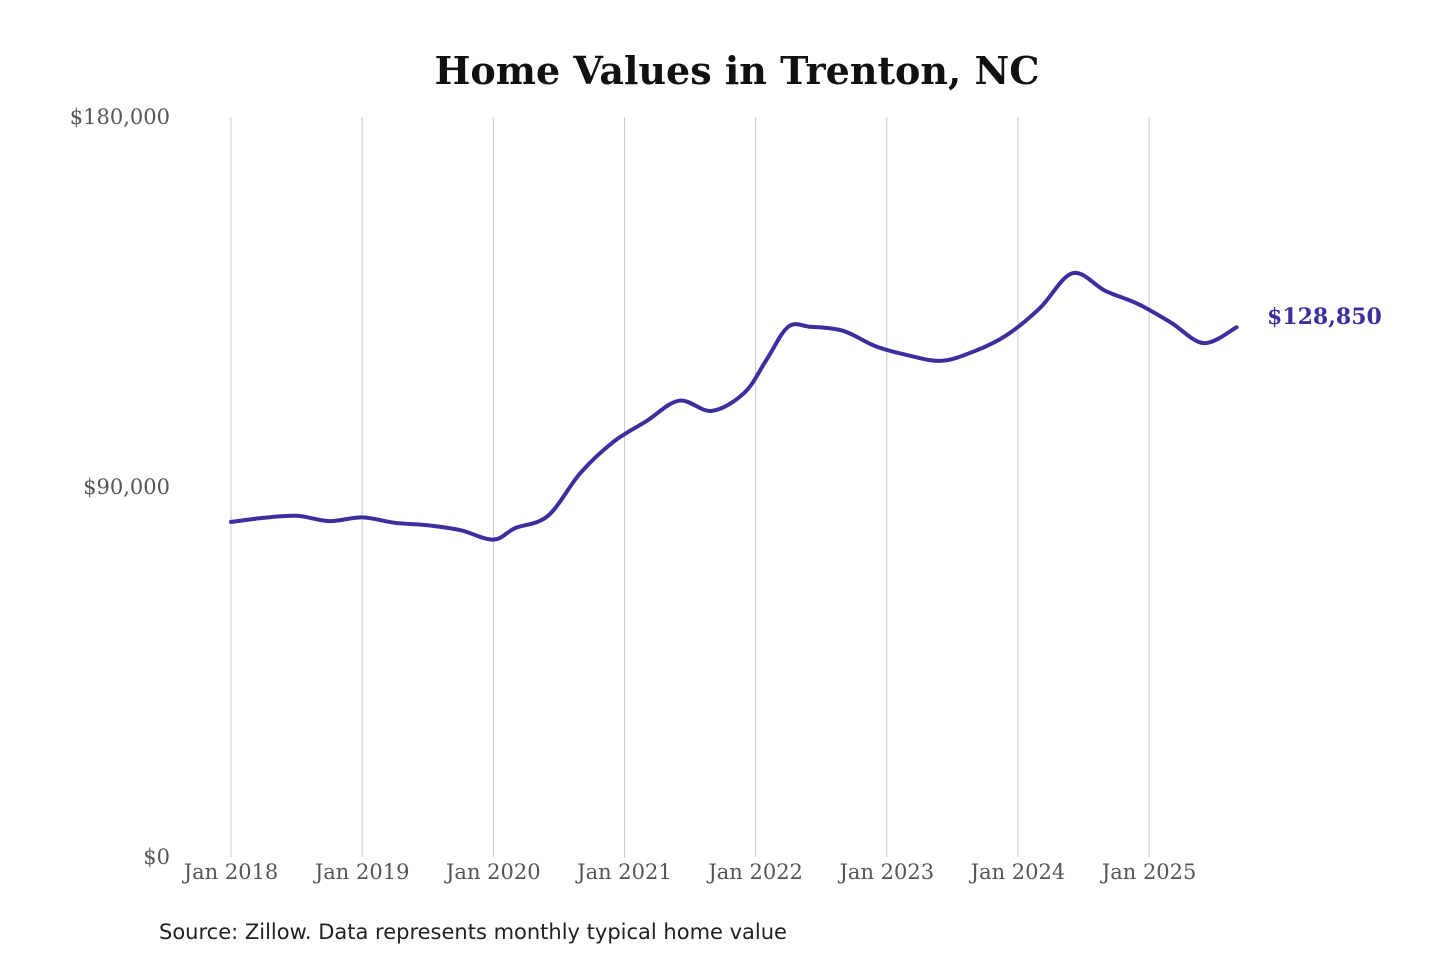  I want to click on x-tick-label: Jan 2025, so click(1148, 872).